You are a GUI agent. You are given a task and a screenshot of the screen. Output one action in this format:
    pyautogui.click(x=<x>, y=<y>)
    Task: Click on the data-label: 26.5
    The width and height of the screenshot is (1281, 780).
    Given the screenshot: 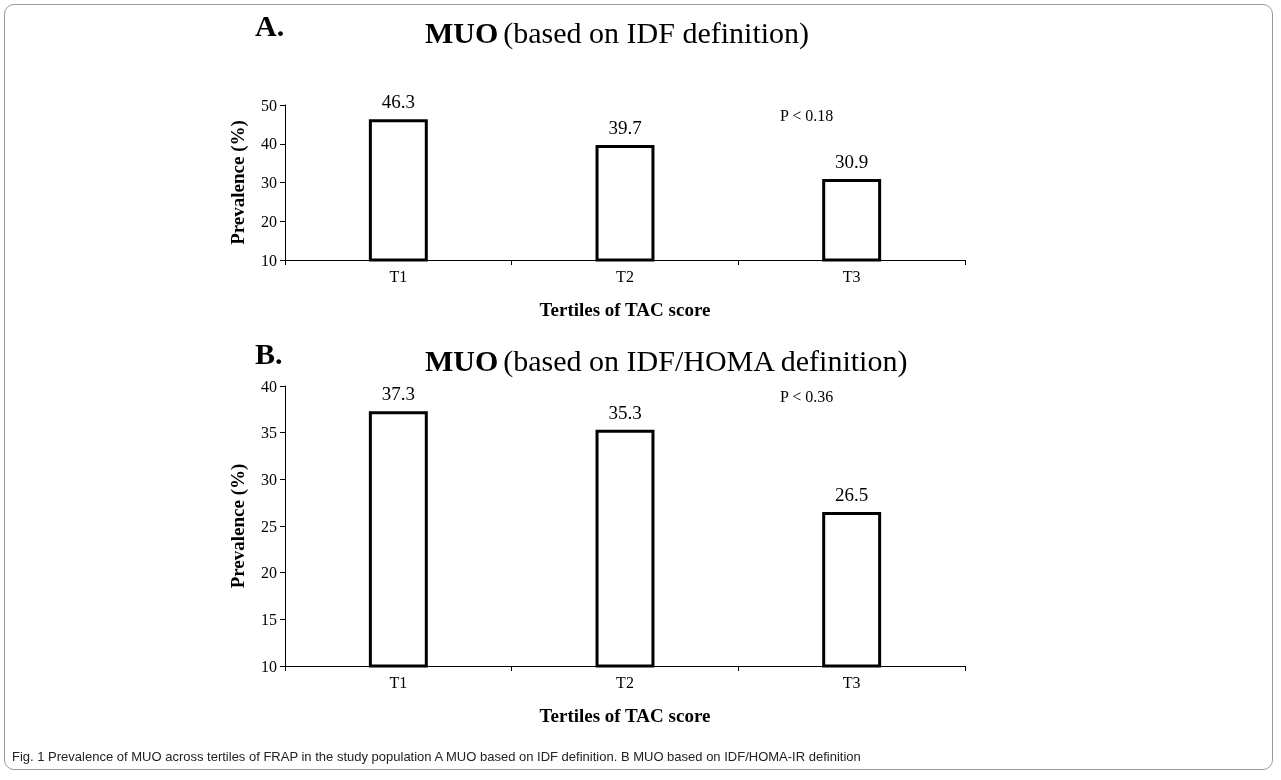 What is the action you would take?
    pyautogui.click(x=852, y=494)
    